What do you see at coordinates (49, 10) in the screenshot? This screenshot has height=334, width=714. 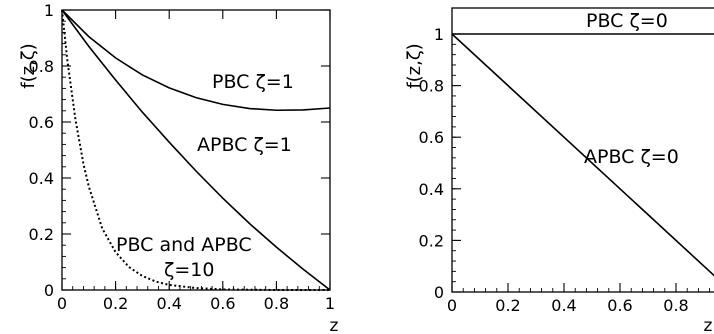 I see `left-y-tick-label: 1` at bounding box center [49, 10].